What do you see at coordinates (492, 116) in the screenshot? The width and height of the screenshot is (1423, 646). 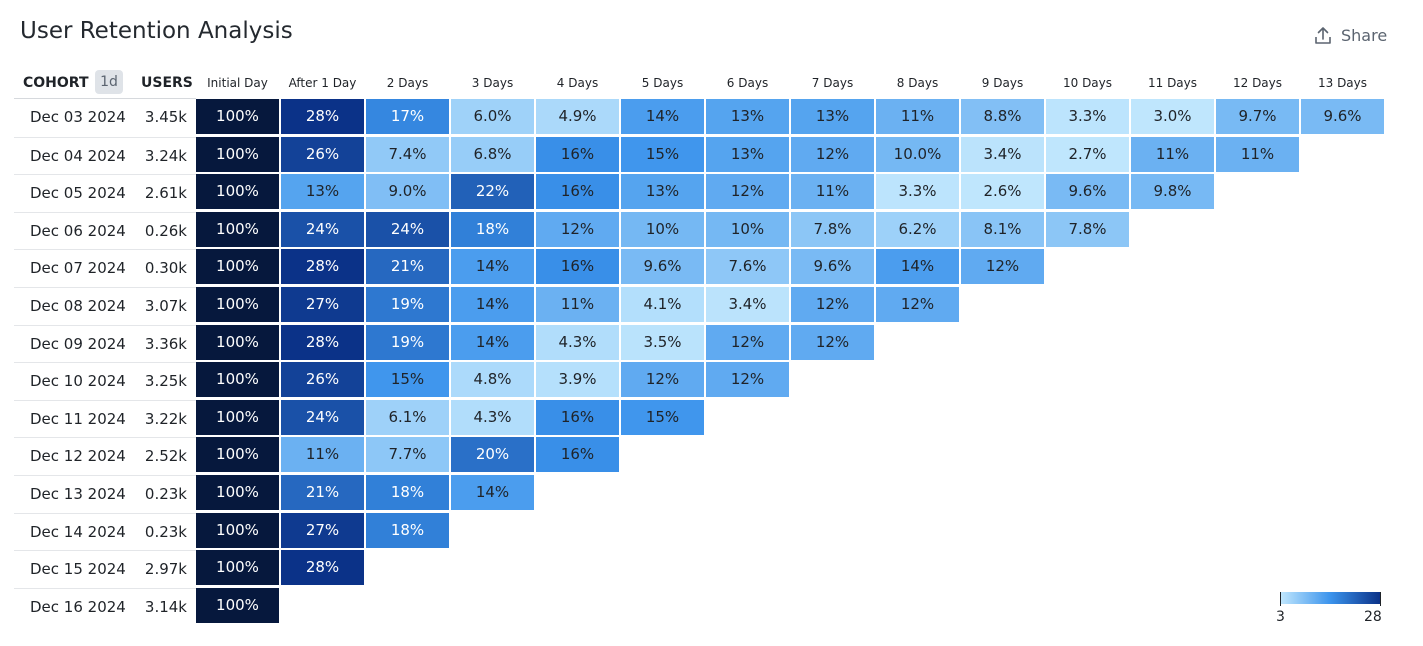 I see `heatmap-cell: 6.0%` at bounding box center [492, 116].